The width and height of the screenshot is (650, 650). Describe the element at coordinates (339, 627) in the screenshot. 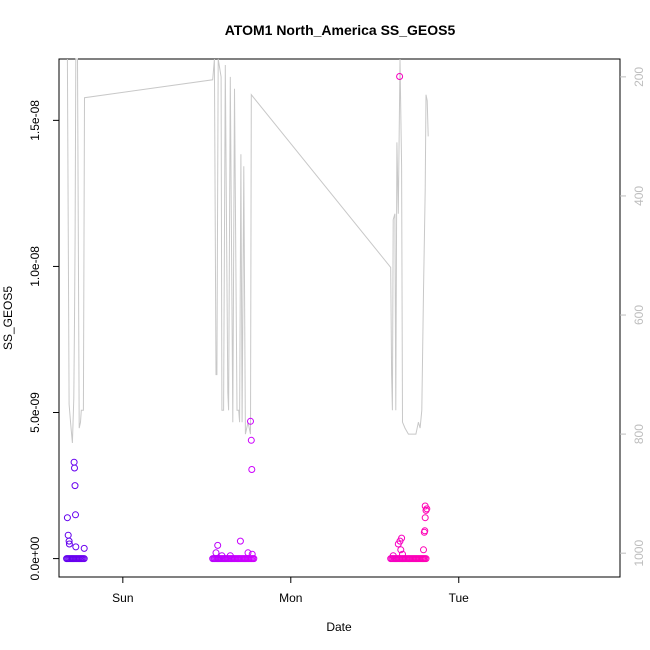

I see `x-axis-label: Date` at that location.